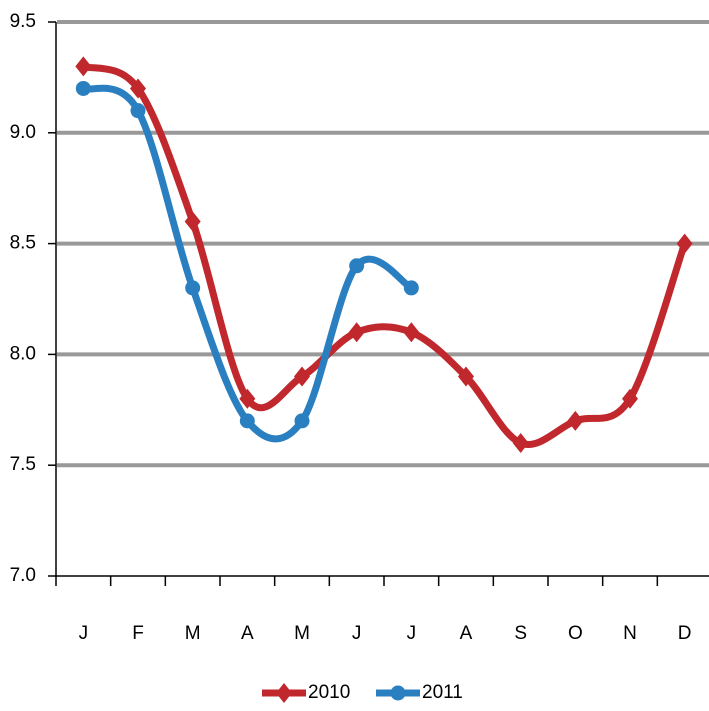 The width and height of the screenshot is (709, 711). I want to click on x-tick-label: O, so click(575, 633).